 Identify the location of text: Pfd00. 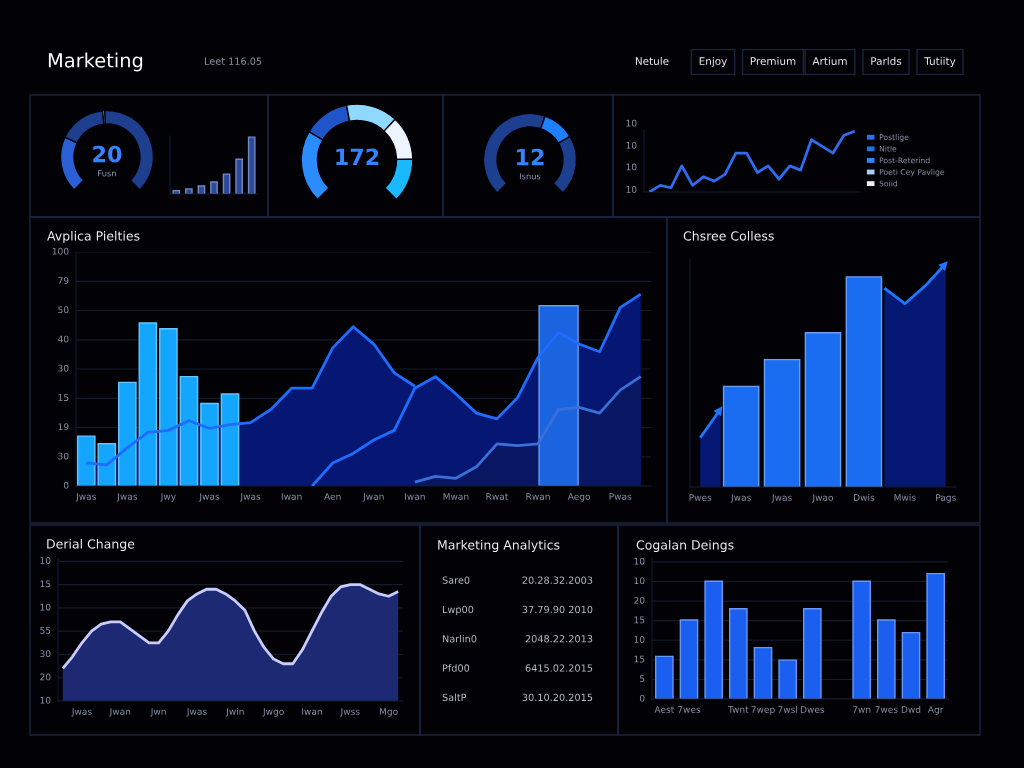
(456, 668).